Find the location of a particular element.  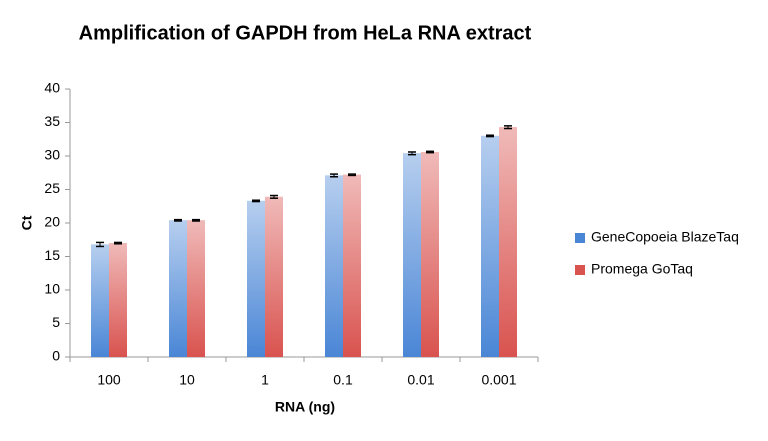

y-tick-label: 30 is located at coordinates (52, 155).